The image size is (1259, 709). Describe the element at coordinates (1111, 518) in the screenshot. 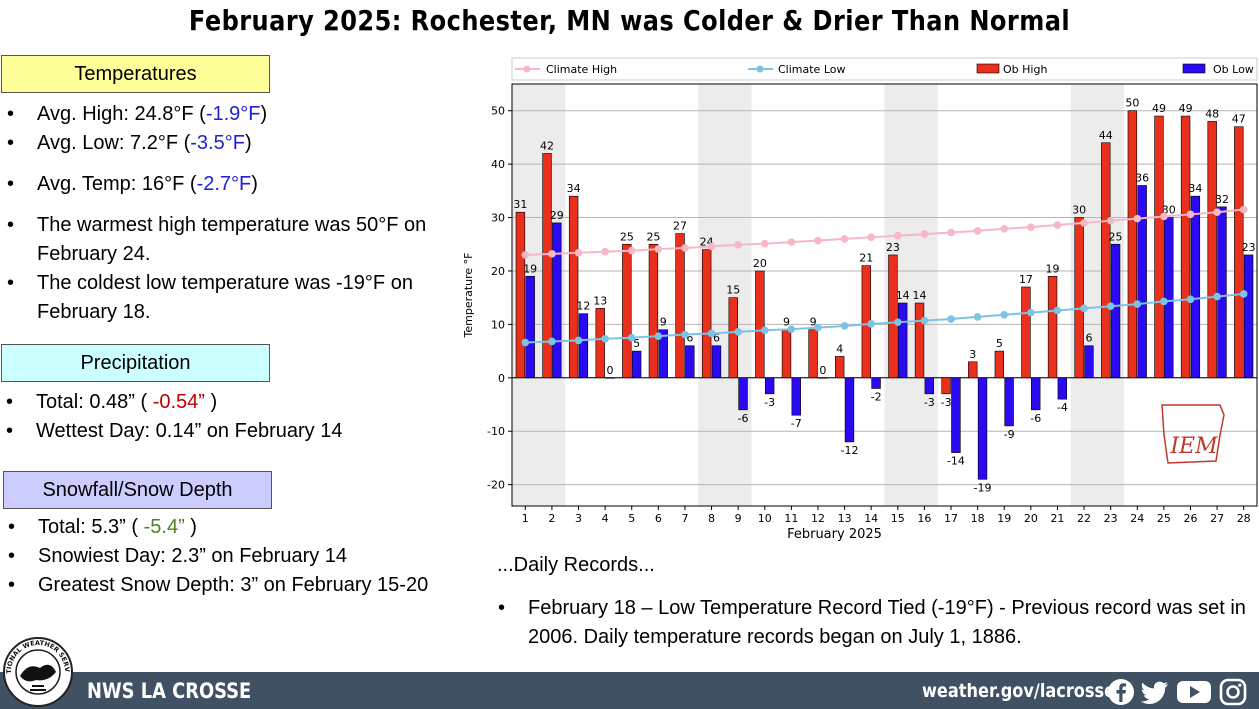

I see `x-tick-label: 23` at that location.